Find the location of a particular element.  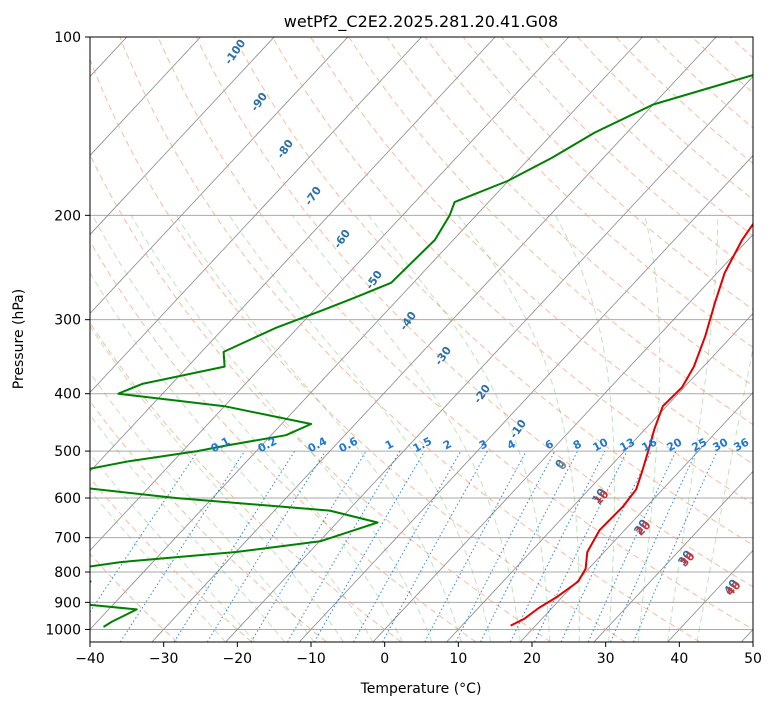

mixing-ratio-label: 30 is located at coordinates (721, 444).